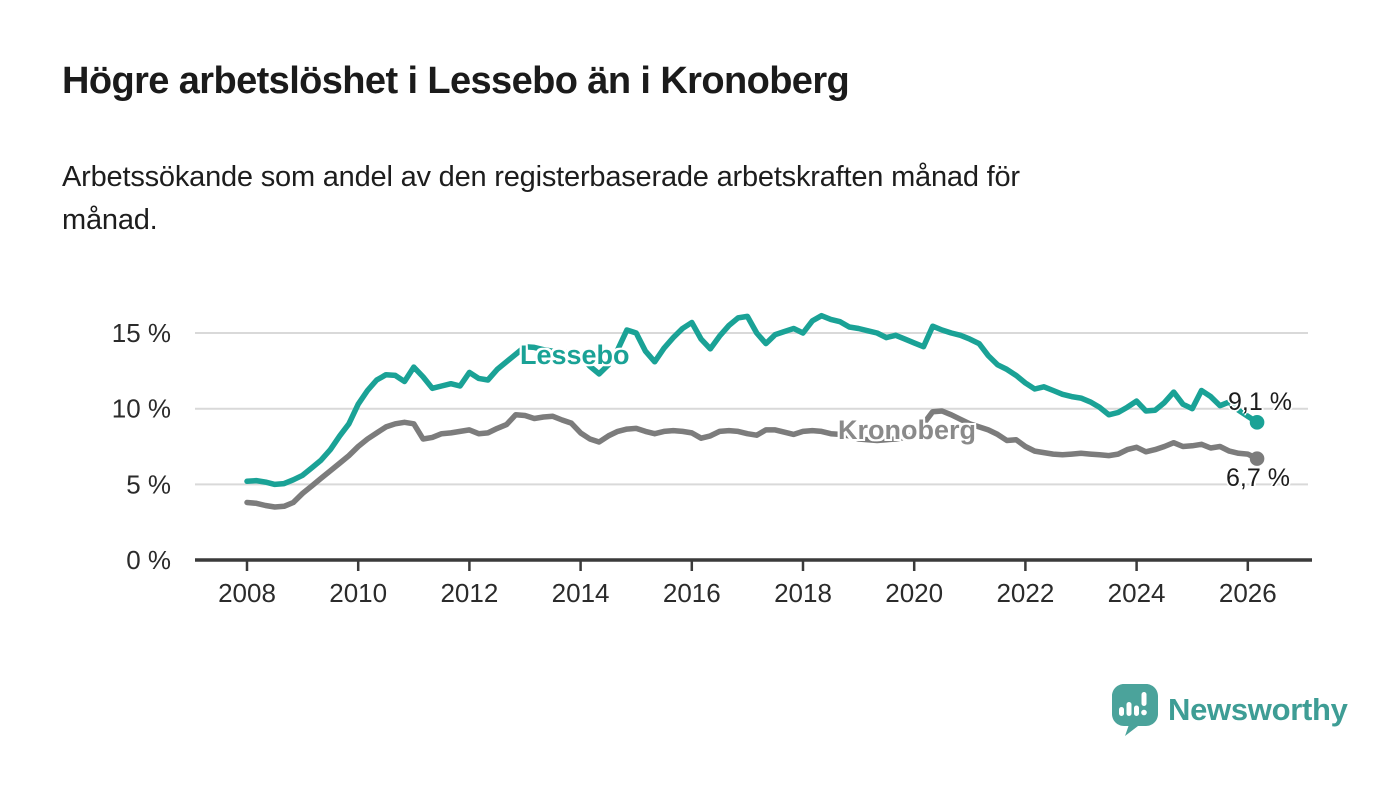  I want to click on x-tick-label: 2018, so click(803, 593).